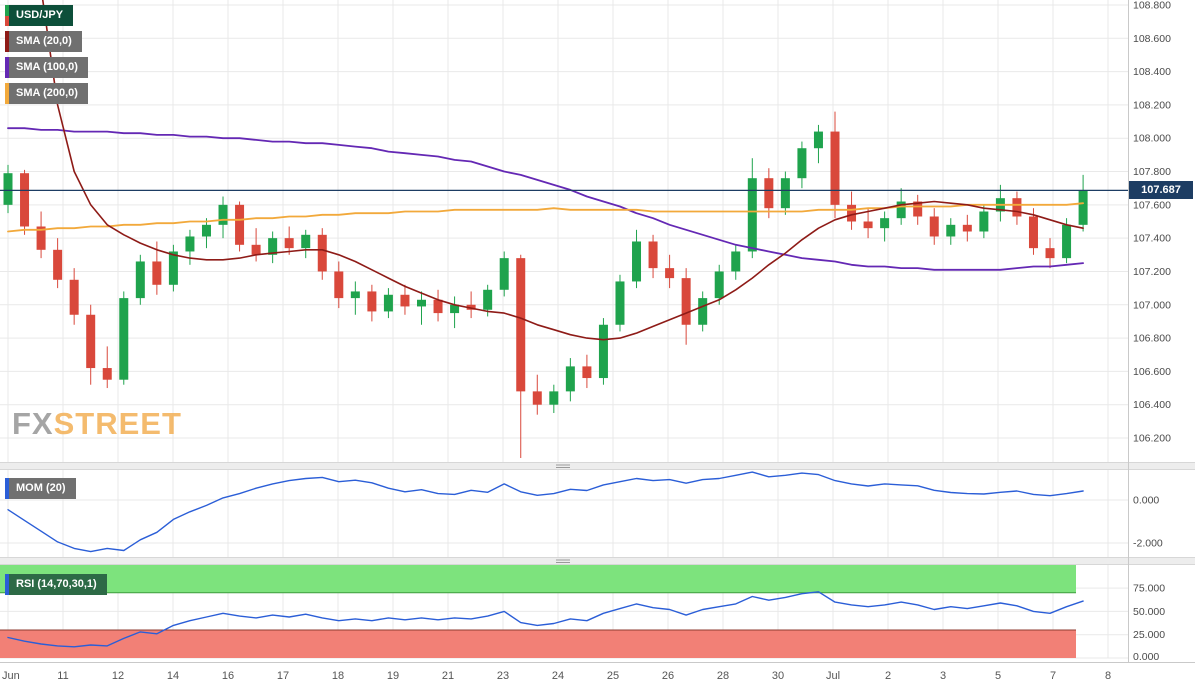 This screenshot has height=690, width=1195. What do you see at coordinates (943, 676) in the screenshot?
I see `svg-text: 3` at bounding box center [943, 676].